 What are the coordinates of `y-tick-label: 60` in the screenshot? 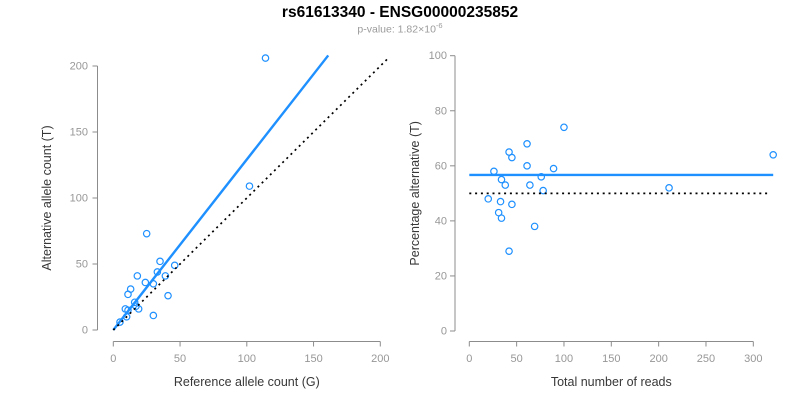 It's located at (441, 166).